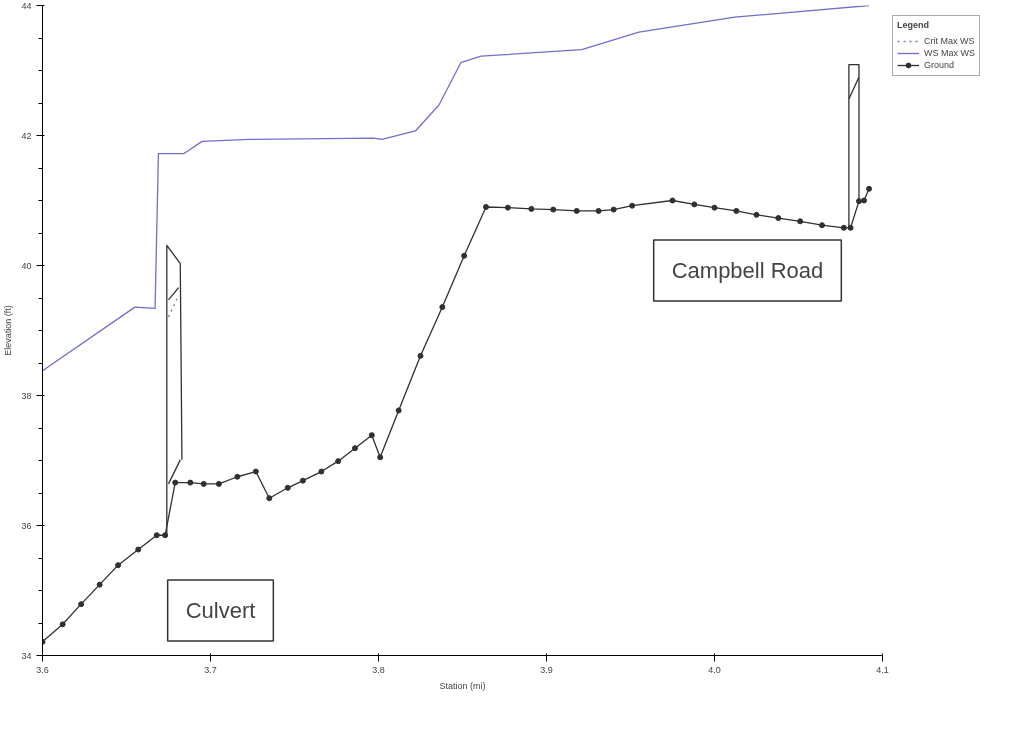  I want to click on x-tick-label: 4.1, so click(882, 669).